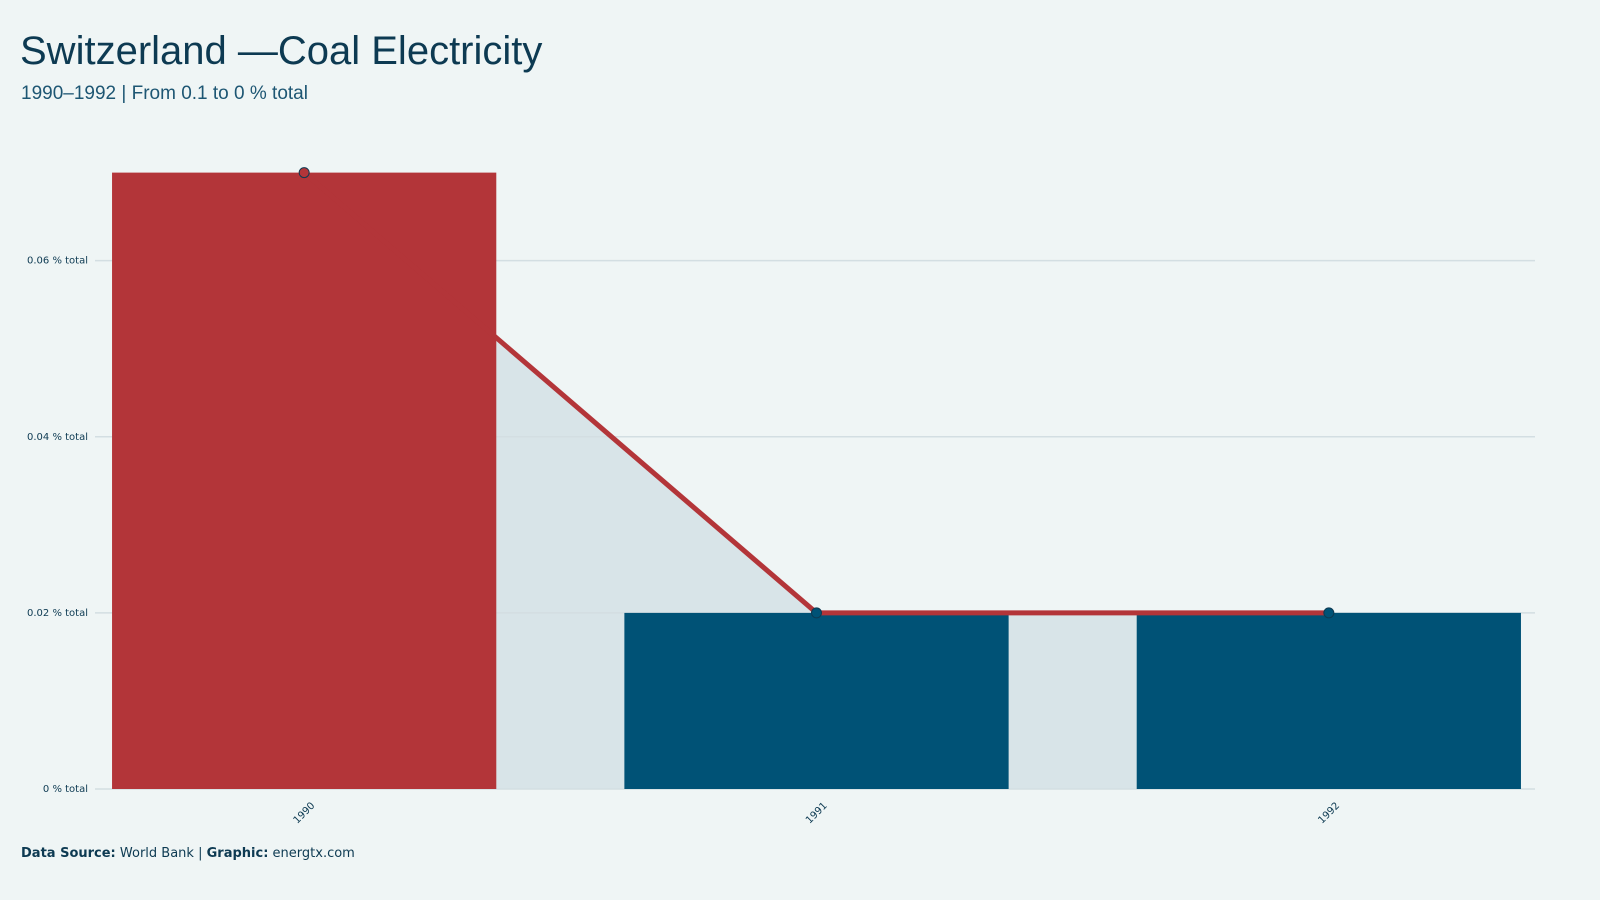 This screenshot has width=1600, height=900. Describe the element at coordinates (238, 853) in the screenshot. I see `graphic-label: Graphic:` at that location.